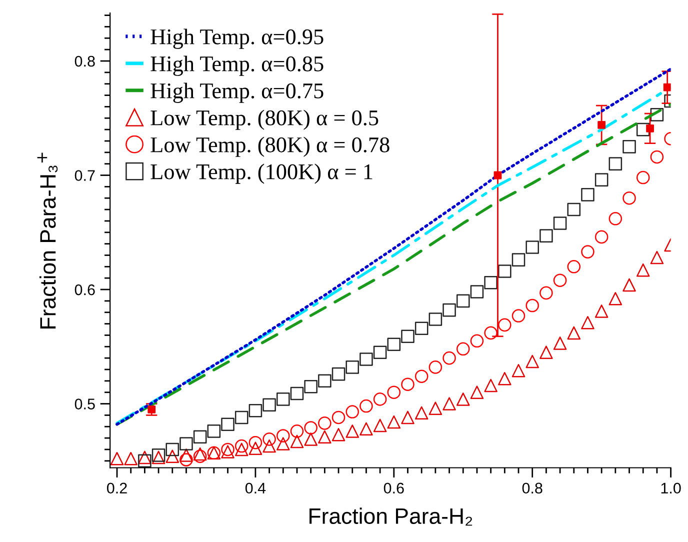 This screenshot has height=542, width=688. I want to click on x-axis-title: Fraction Para-H₂, so click(391, 517).